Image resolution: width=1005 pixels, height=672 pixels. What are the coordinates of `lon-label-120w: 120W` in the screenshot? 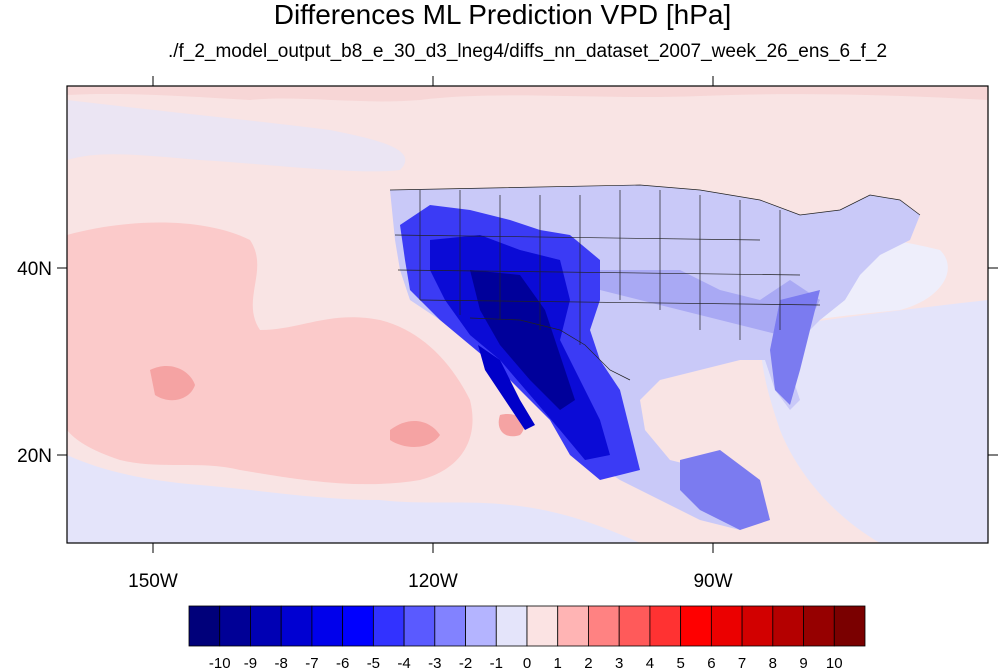 It's located at (433, 581).